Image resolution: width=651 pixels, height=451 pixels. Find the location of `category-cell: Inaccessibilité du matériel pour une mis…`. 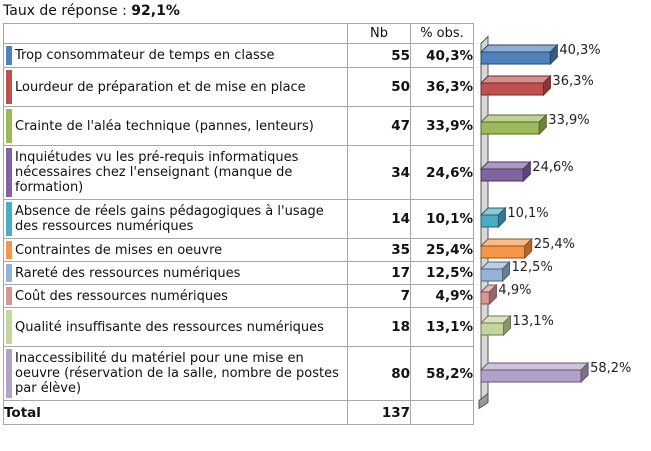

category-cell: Inaccessibilité du matériel pour une mis… is located at coordinates (175, 373).